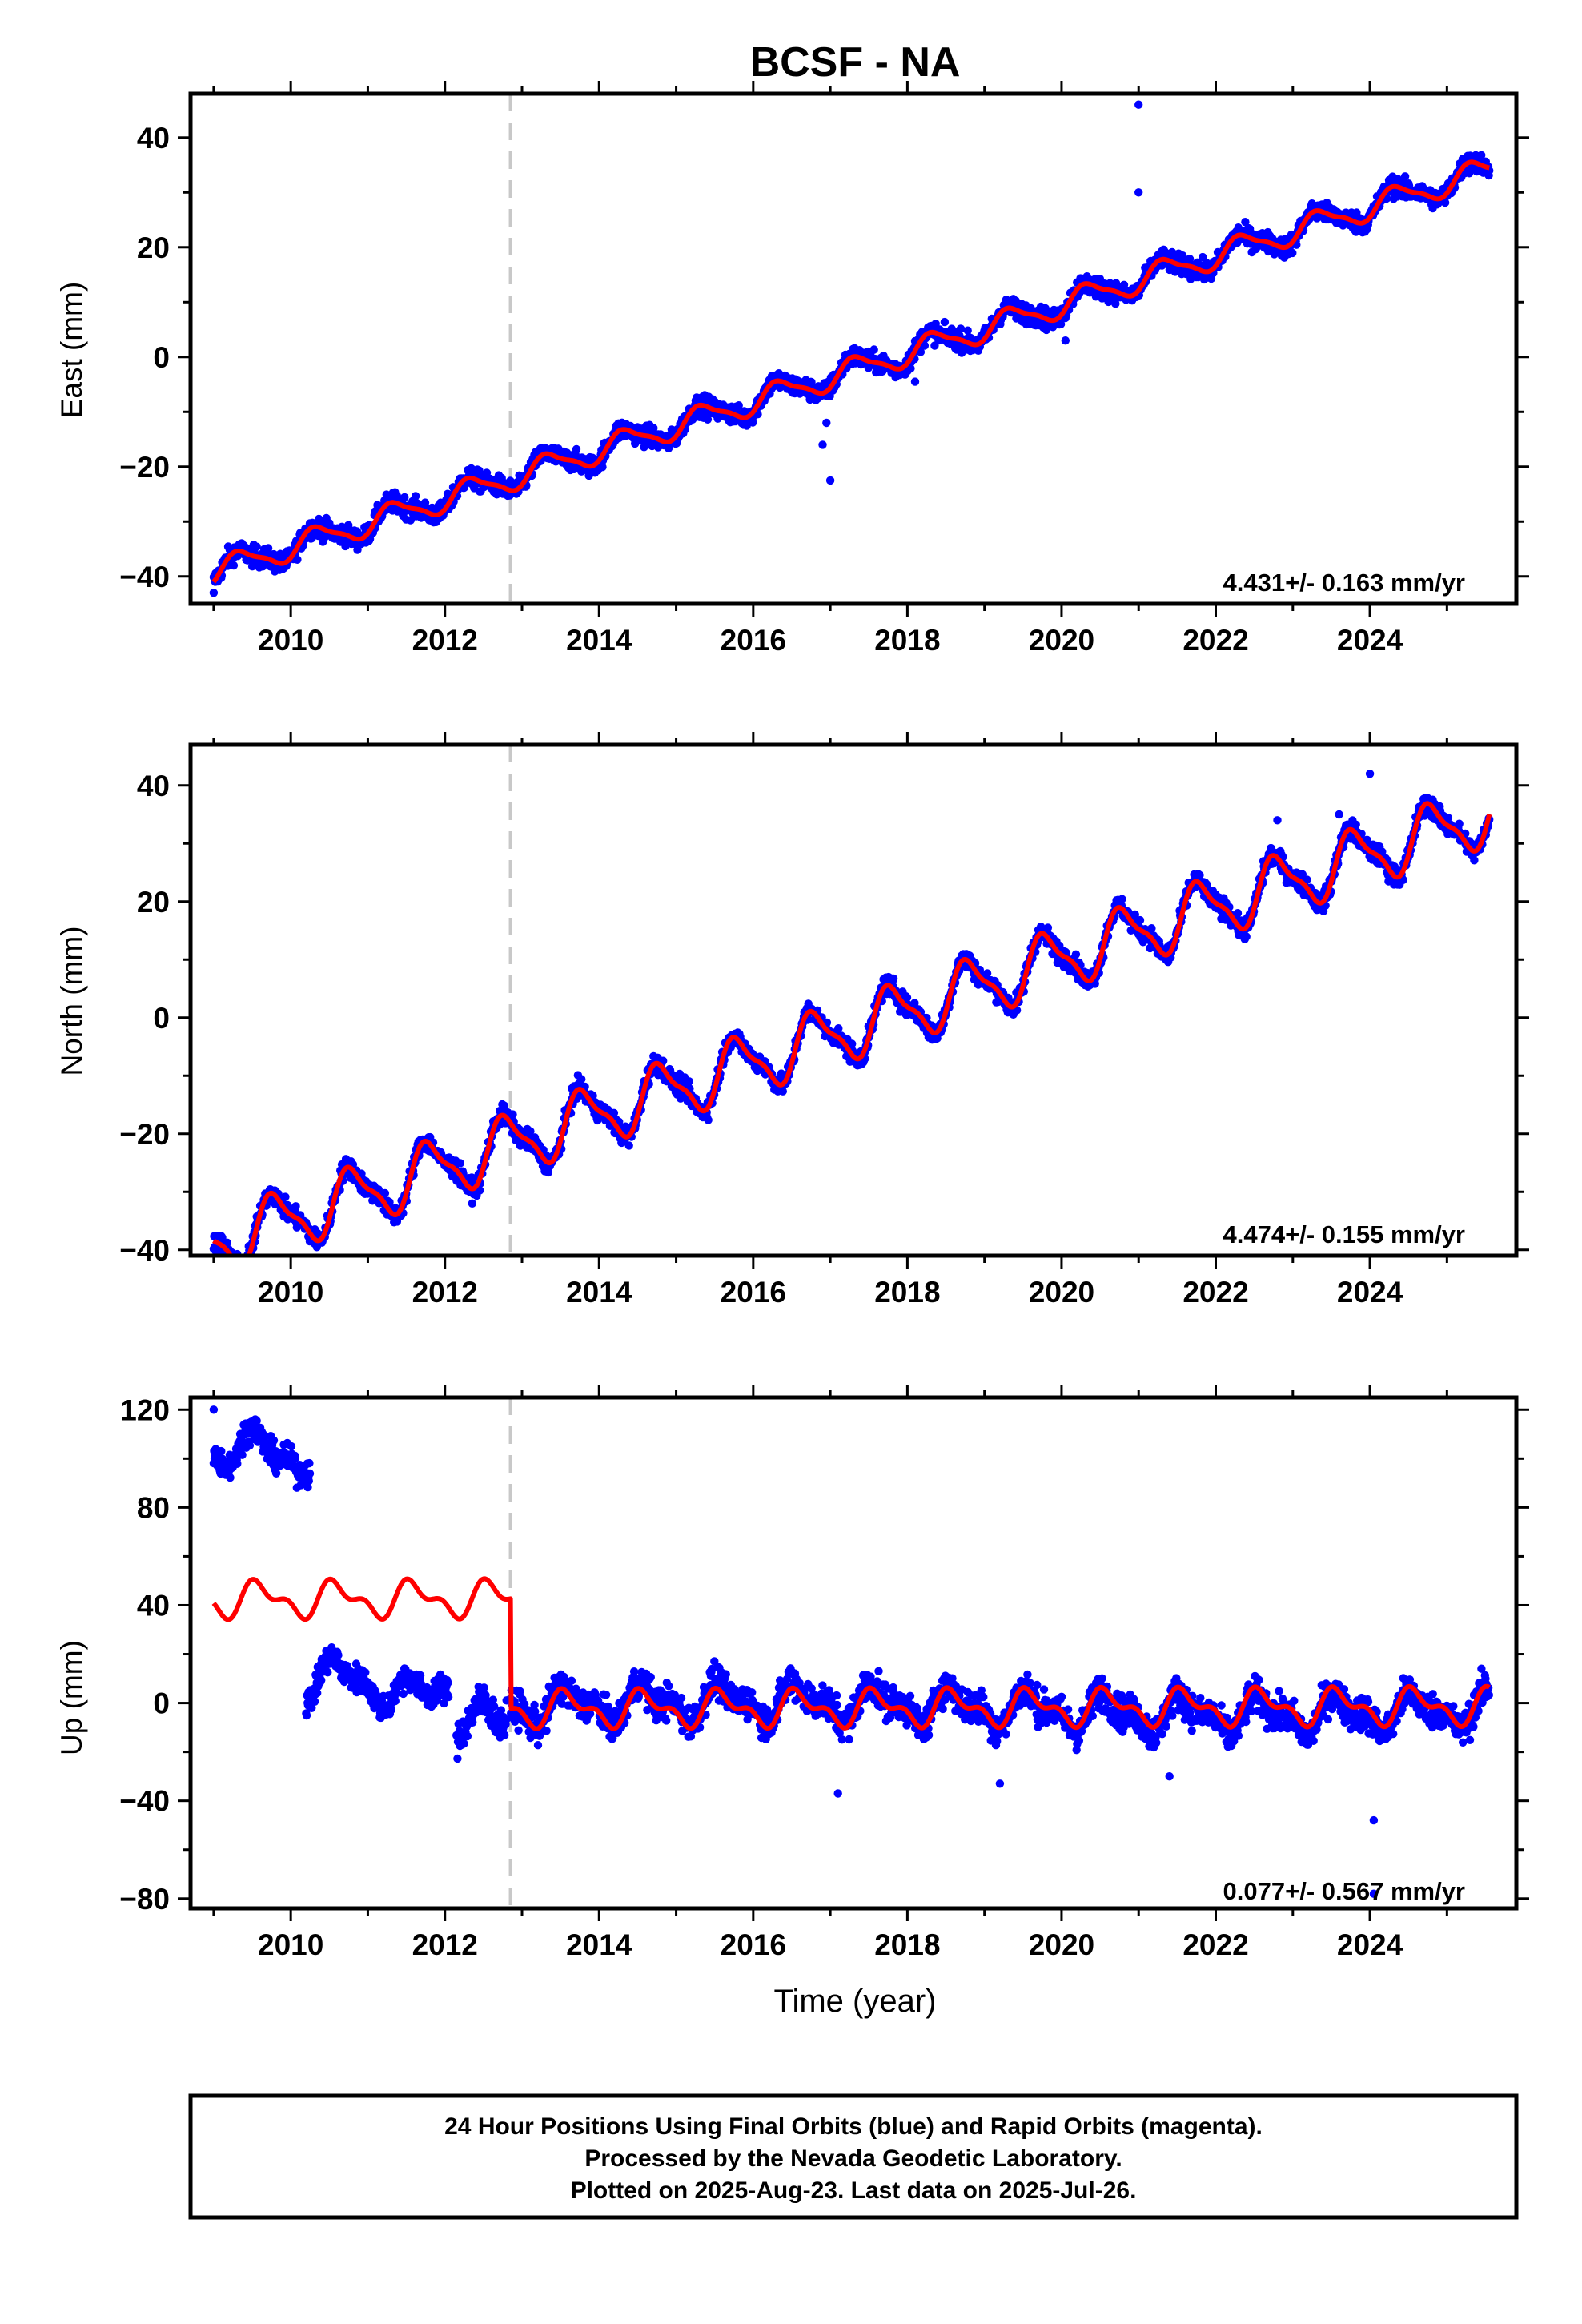  What do you see at coordinates (1370, 640) in the screenshot?
I see `east-x-tick-label: 2024` at bounding box center [1370, 640].